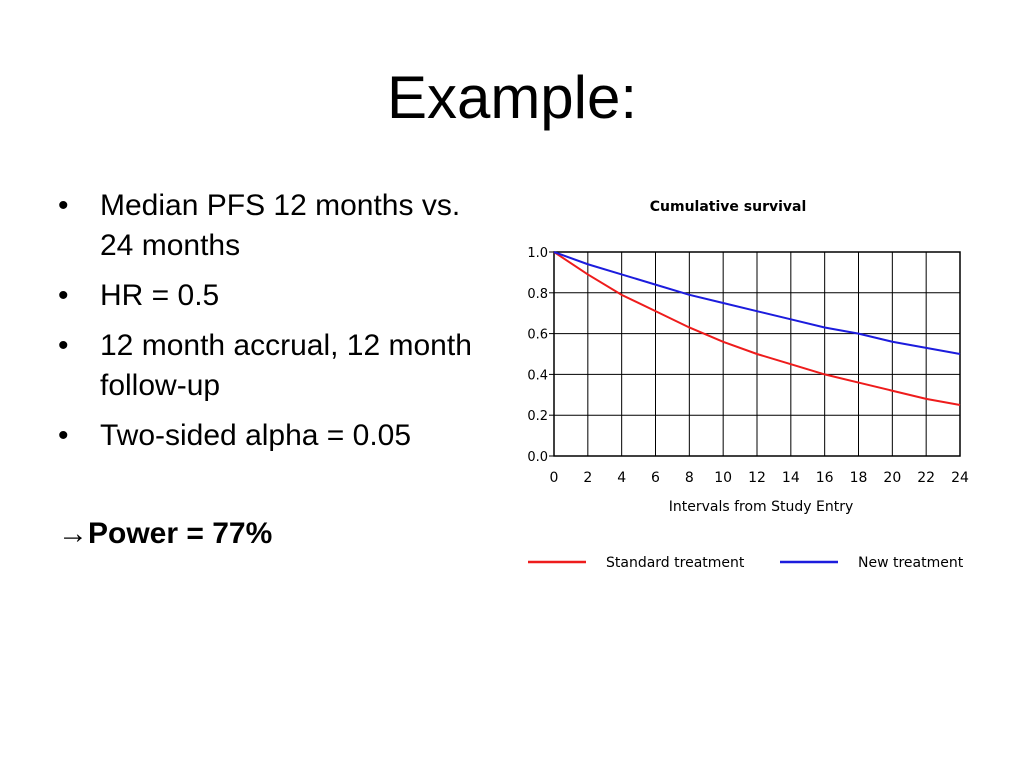  I want to click on x-tick-label: 4, so click(621, 478).